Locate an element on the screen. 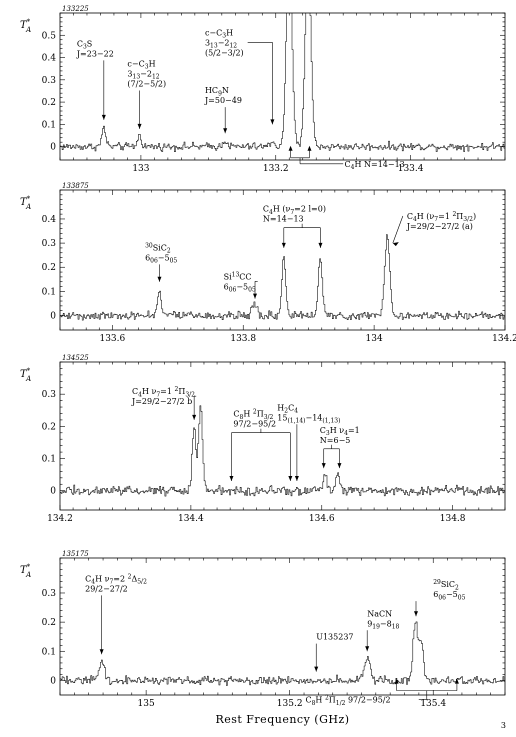 The image size is (516, 737). x-tick-label: 134.8 is located at coordinates (453, 519).